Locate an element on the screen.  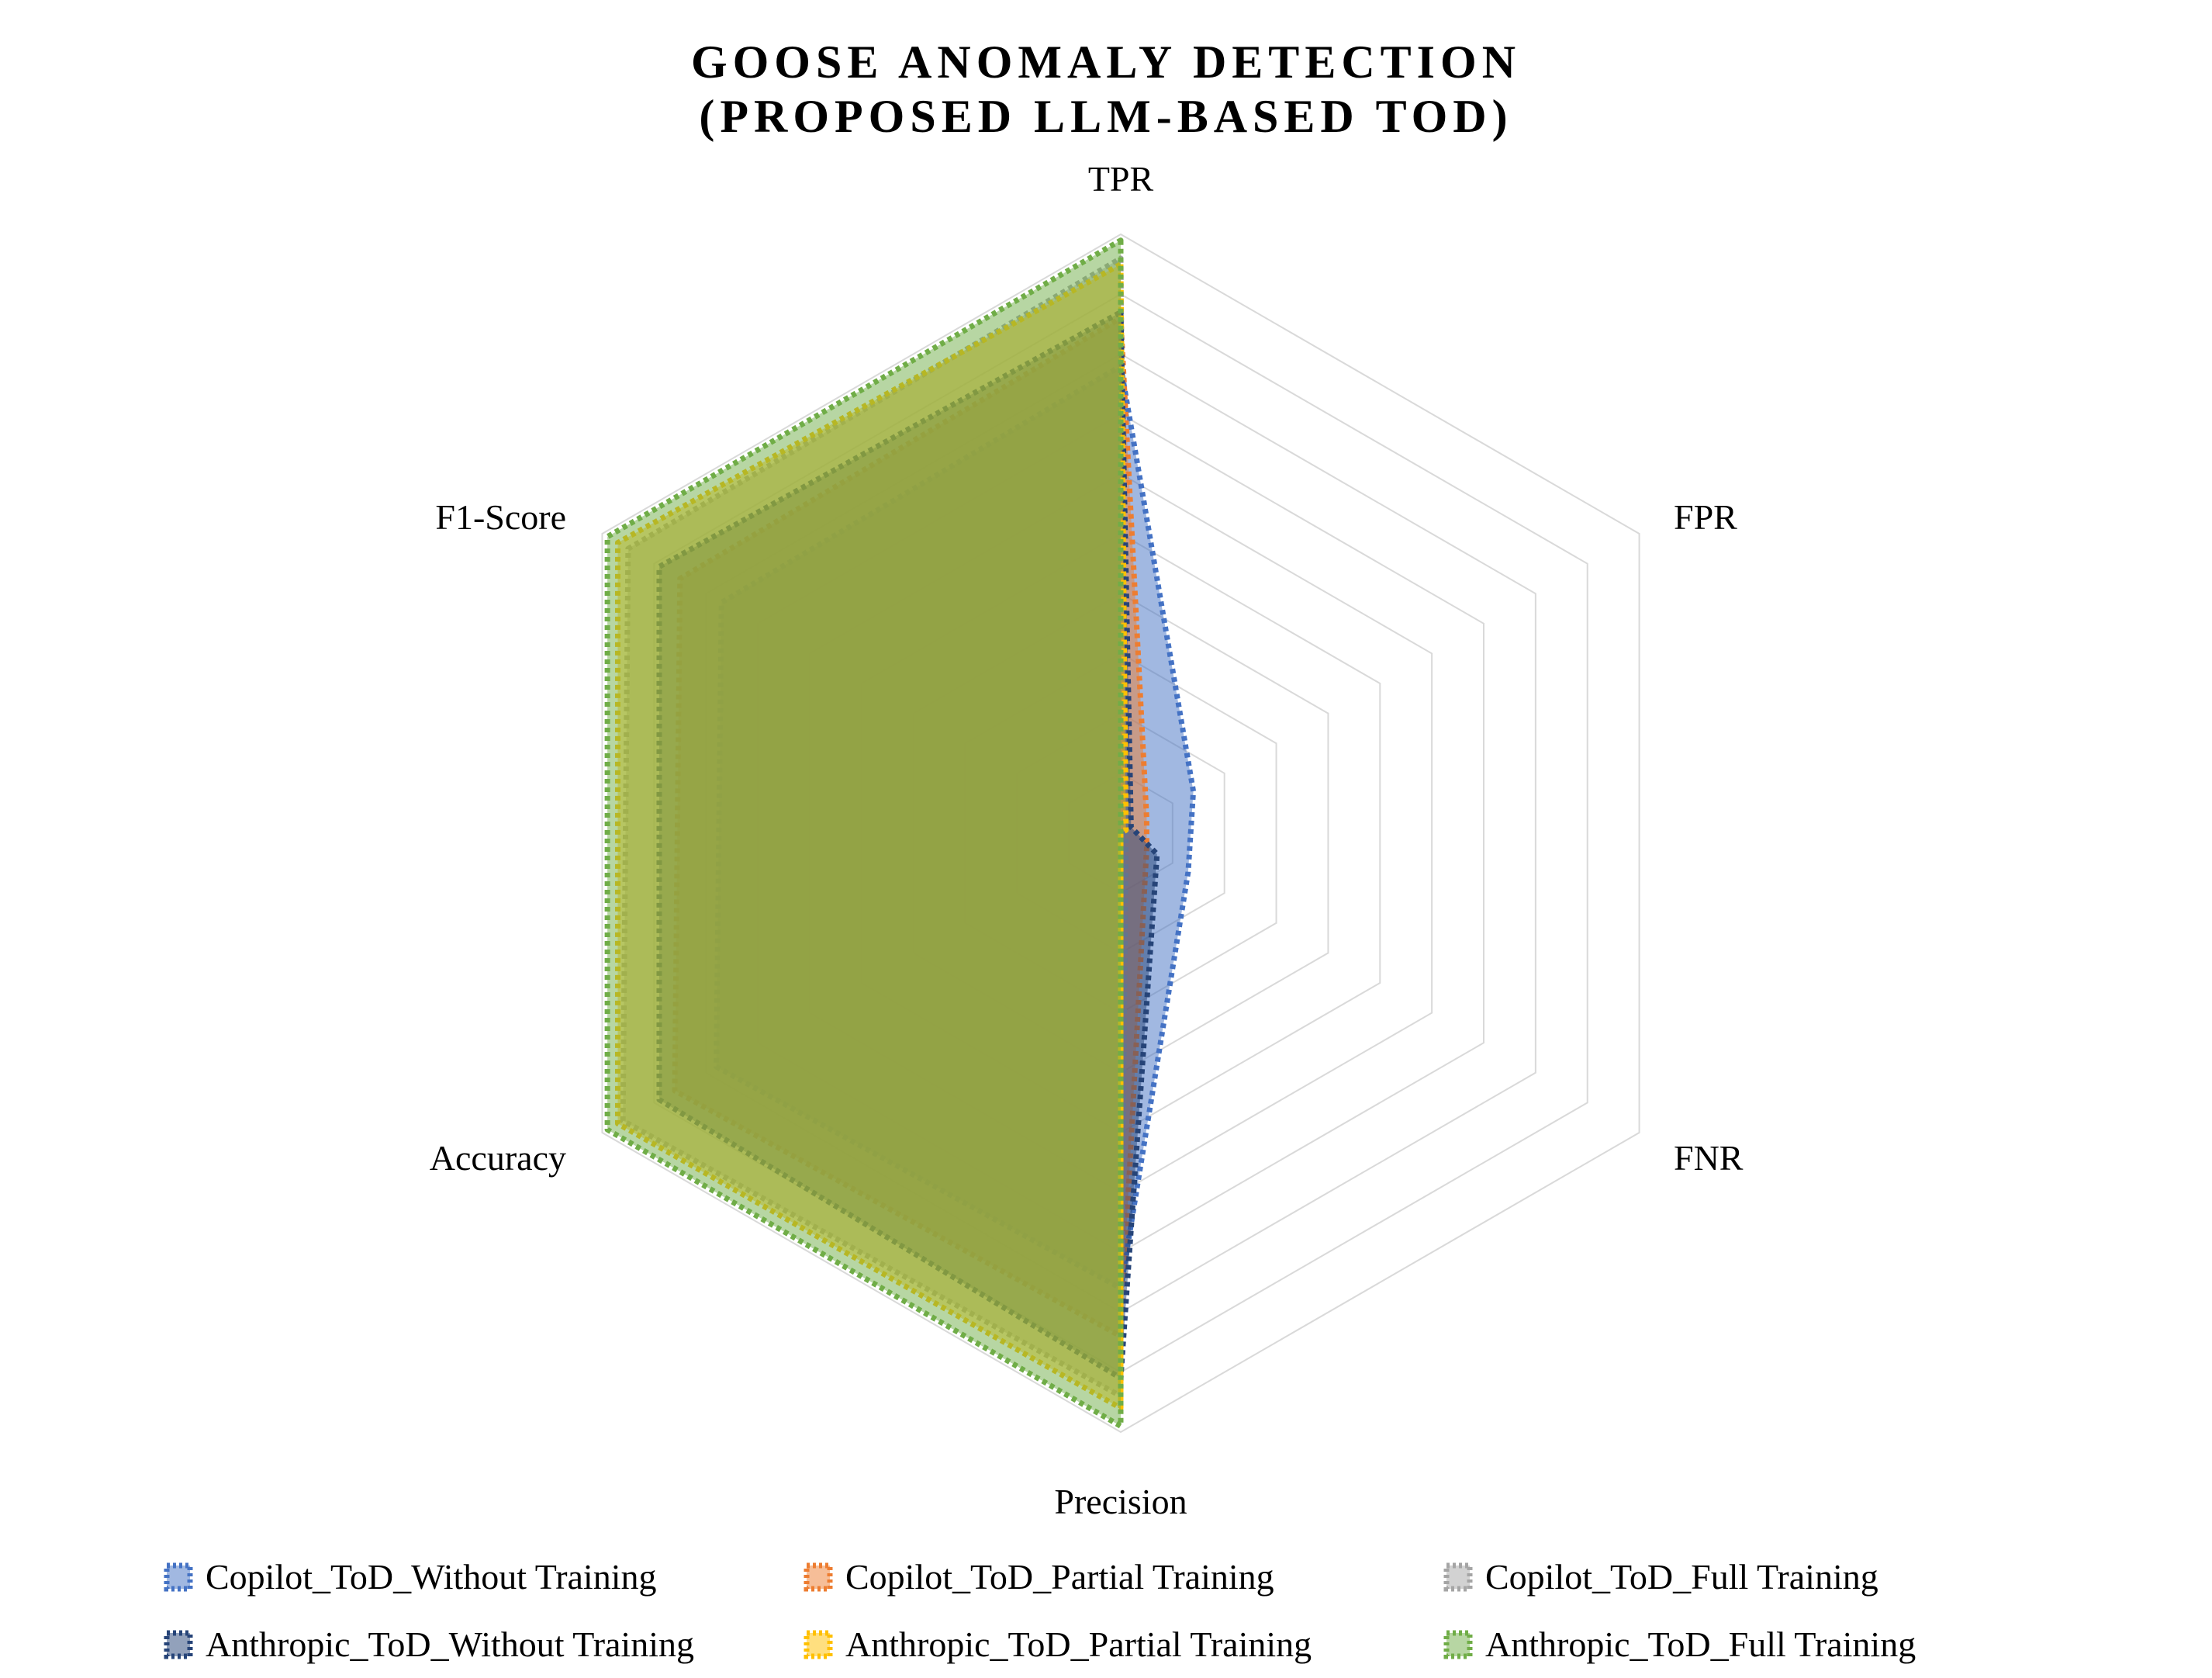
legend-swatch-copilot-without-training is located at coordinates (178, 1577).